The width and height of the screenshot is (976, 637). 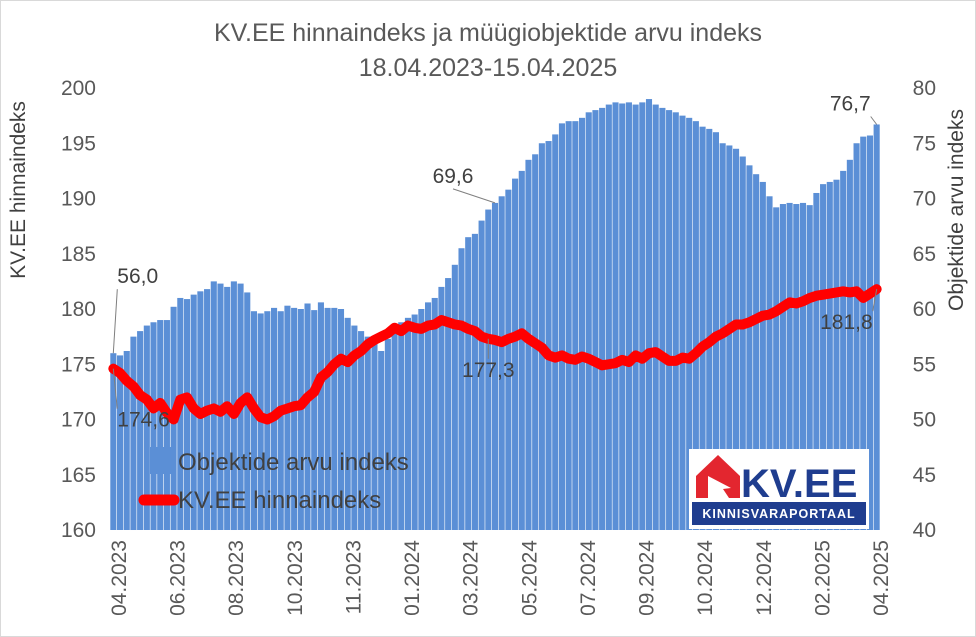 What do you see at coordinates (718, 476) in the screenshot?
I see `house-arrow-icon` at bounding box center [718, 476].